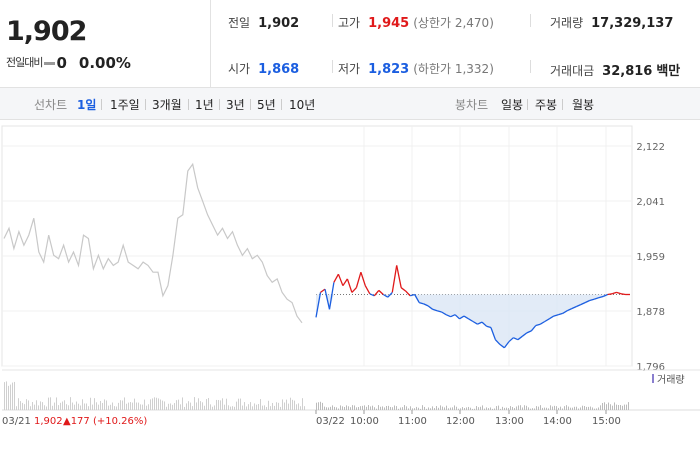  Describe the element at coordinates (24, 62) in the screenshot. I see `change-label: 전일대비` at that location.